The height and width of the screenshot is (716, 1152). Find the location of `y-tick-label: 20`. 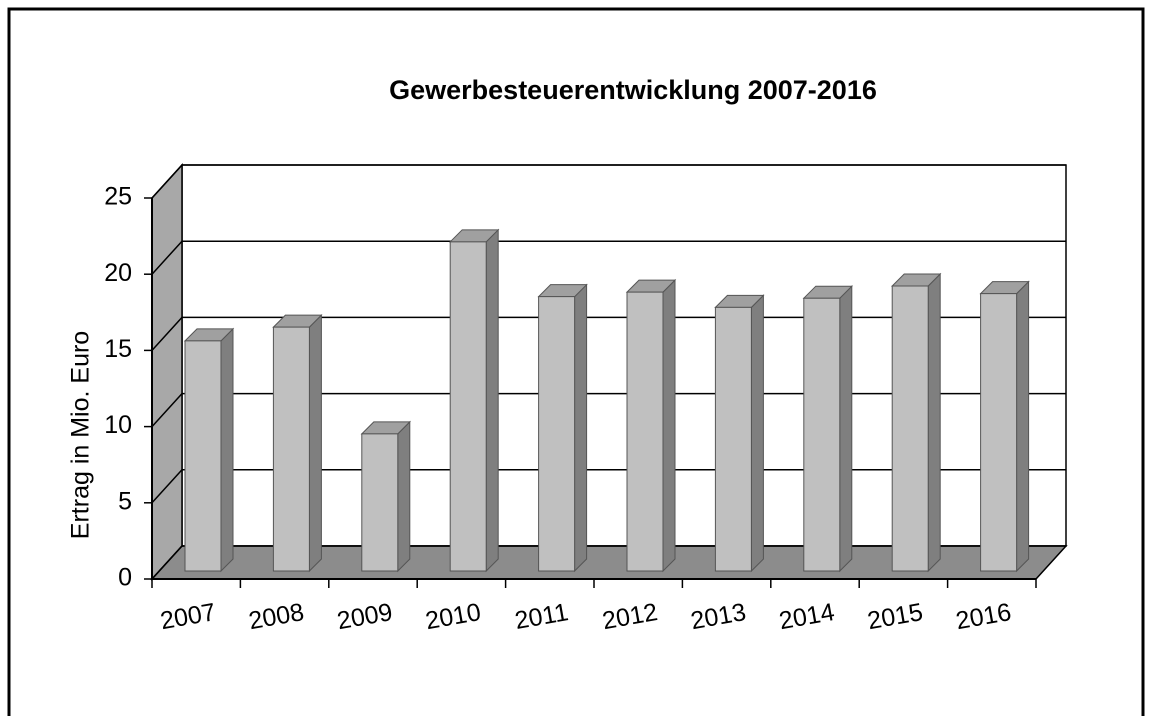

y-tick-label: 20 is located at coordinates (118, 273).